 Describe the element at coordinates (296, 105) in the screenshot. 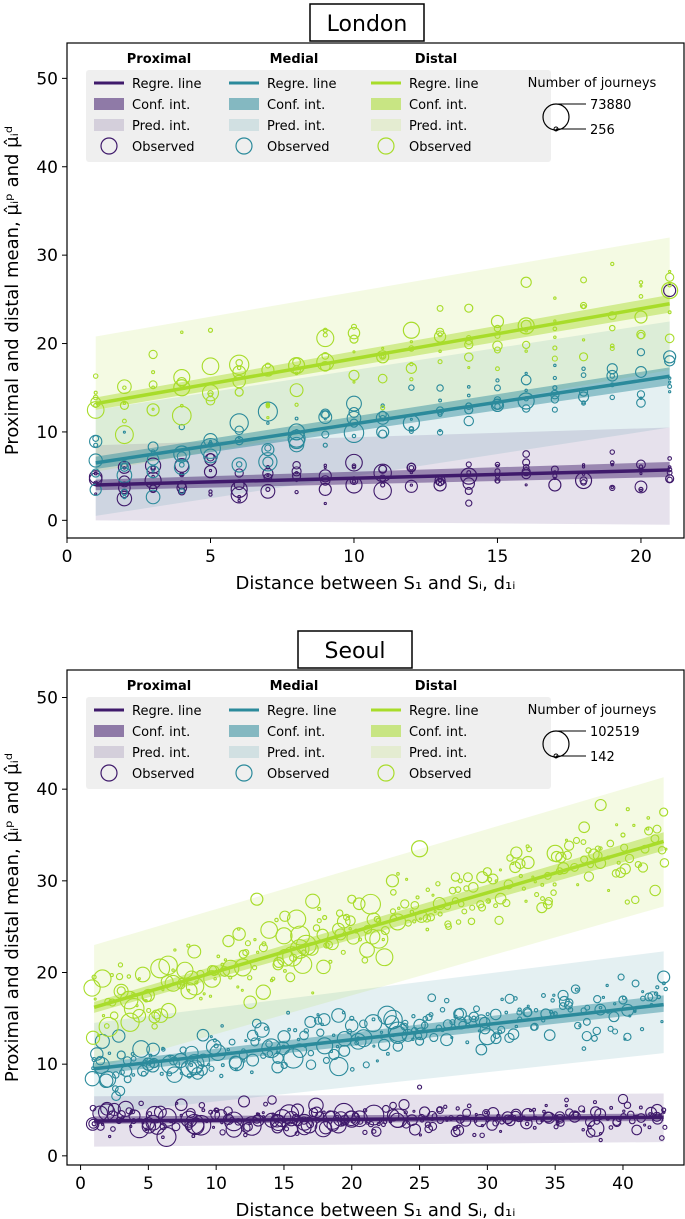

I see `legend-medial-entry: Conf. int.` at that location.